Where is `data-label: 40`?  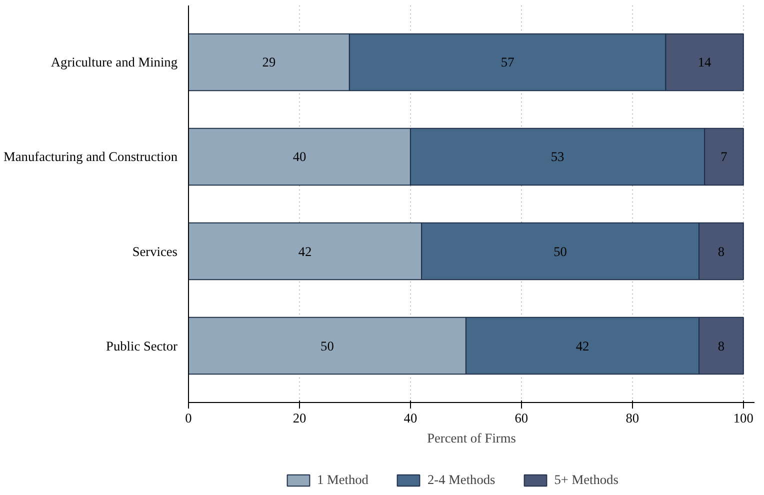 data-label: 40 is located at coordinates (299, 156).